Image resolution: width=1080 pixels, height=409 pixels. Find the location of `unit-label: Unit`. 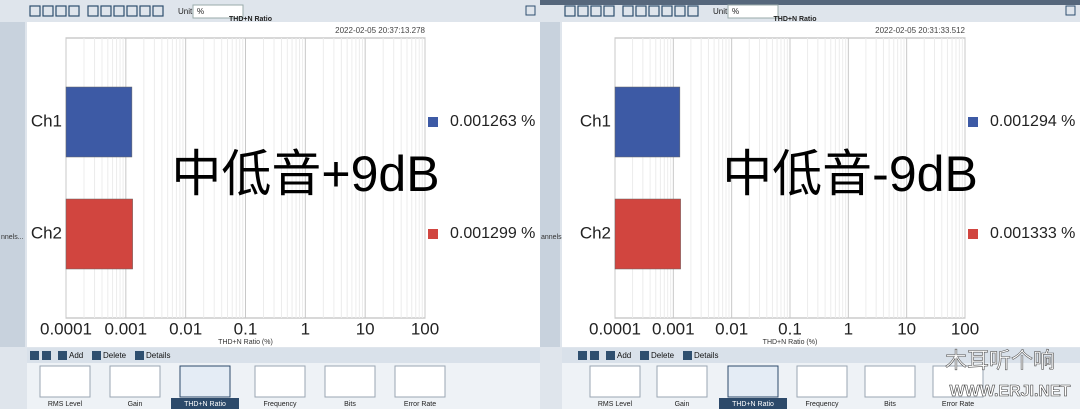

unit-label: Unit is located at coordinates (185, 11).